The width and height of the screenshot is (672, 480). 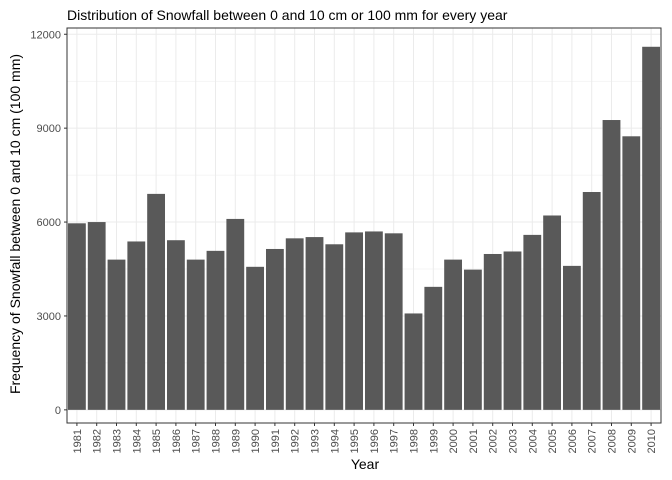 What do you see at coordinates (355, 441) in the screenshot?
I see `x-tick-label: 1995` at bounding box center [355, 441].